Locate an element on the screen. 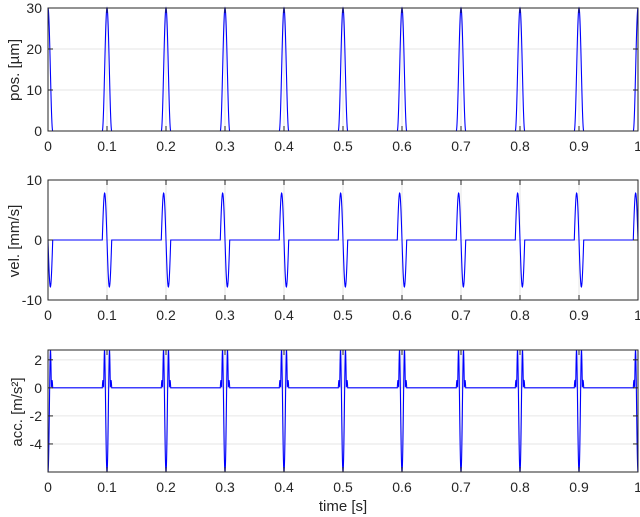  velocity-x-tick-label: 0.6 is located at coordinates (402, 315).